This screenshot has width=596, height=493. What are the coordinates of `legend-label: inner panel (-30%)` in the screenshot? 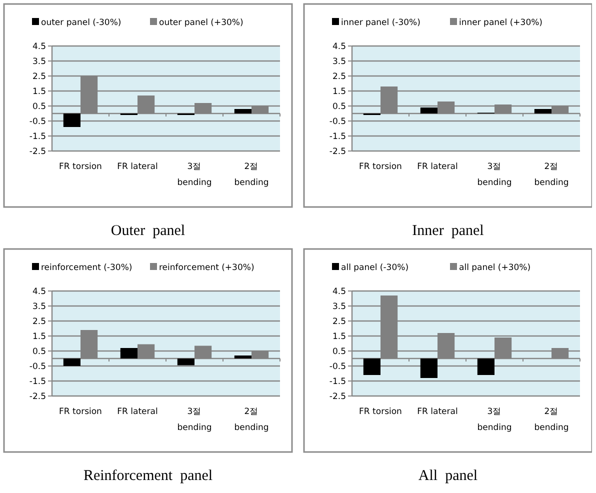 It's located at (380, 23).